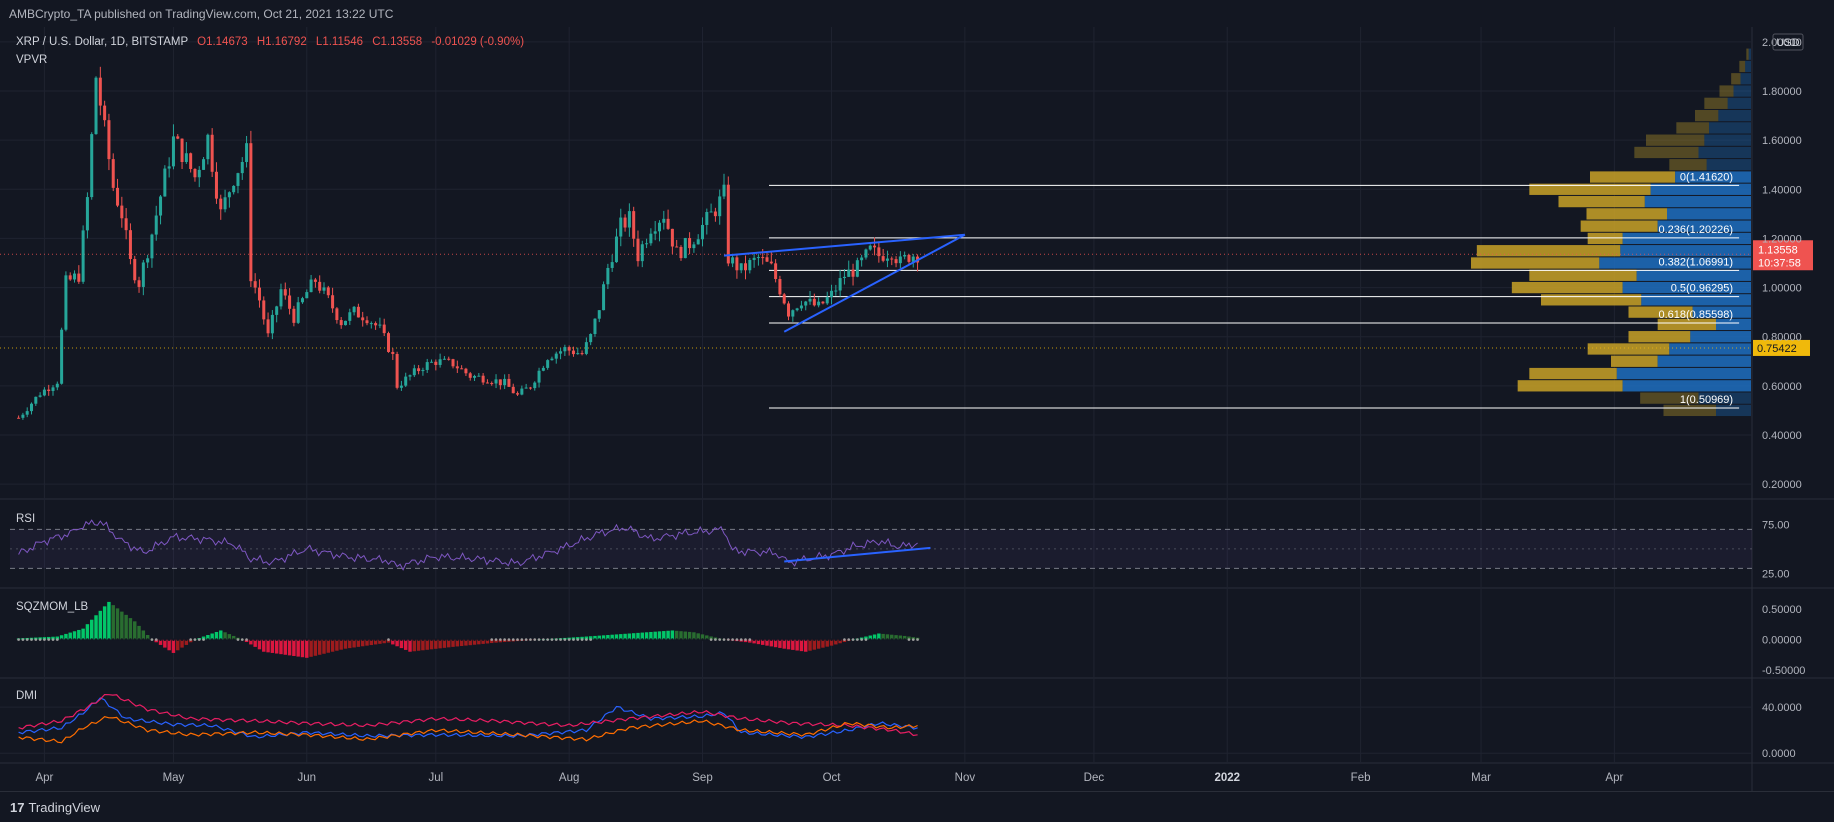 The image size is (1834, 822). Describe the element at coordinates (1706, 177) in the screenshot. I see `fib-level-label: 0(1.41620)` at that location.